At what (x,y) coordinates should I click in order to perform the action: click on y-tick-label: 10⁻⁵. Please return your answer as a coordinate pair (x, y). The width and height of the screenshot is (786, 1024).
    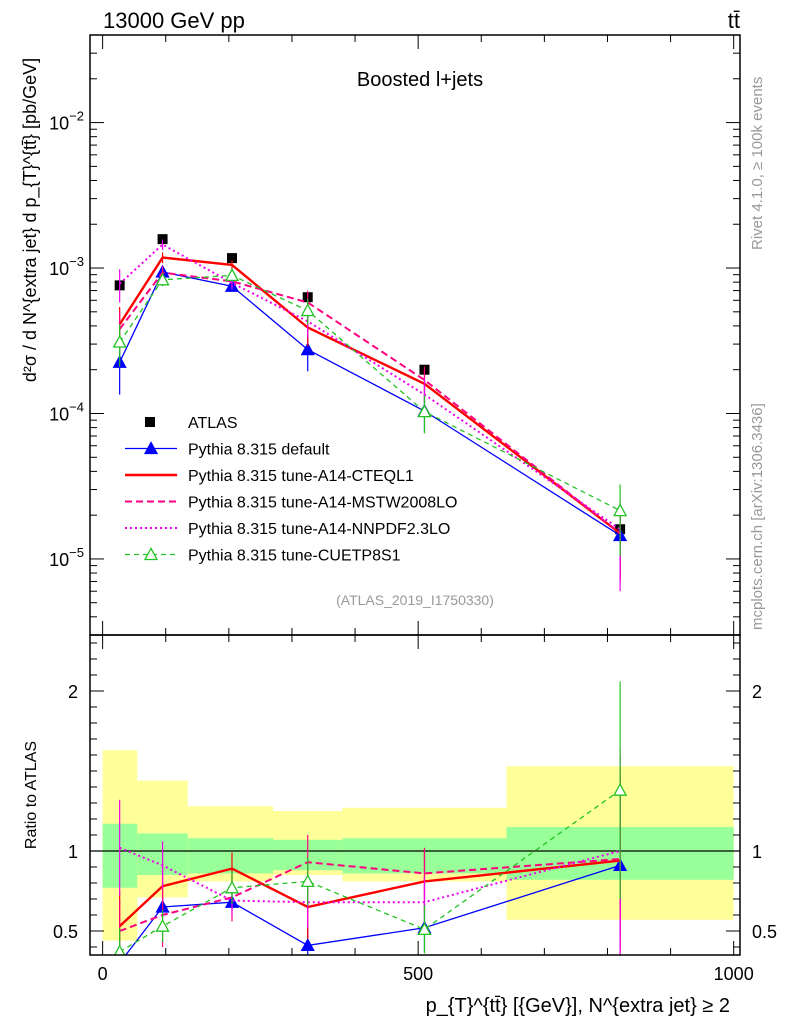
    Looking at the image, I should click on (66, 557).